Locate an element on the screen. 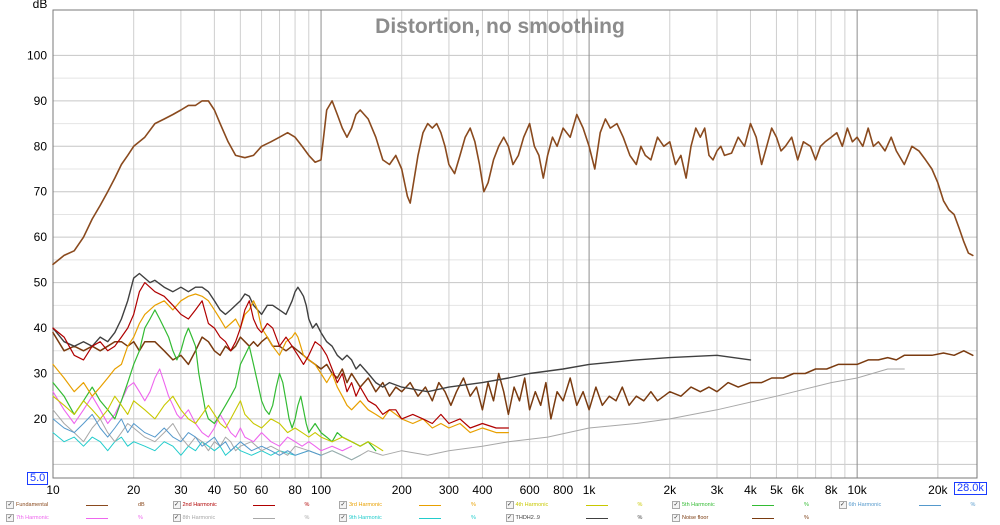 The image size is (1000, 525). series-line-7th-harmonic is located at coordinates (202, 410).